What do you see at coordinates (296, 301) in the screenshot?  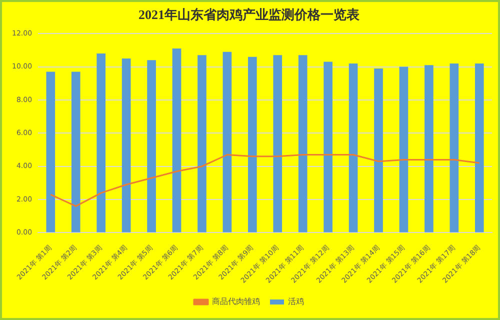 I see `legend-label: 活鸡` at bounding box center [296, 301].